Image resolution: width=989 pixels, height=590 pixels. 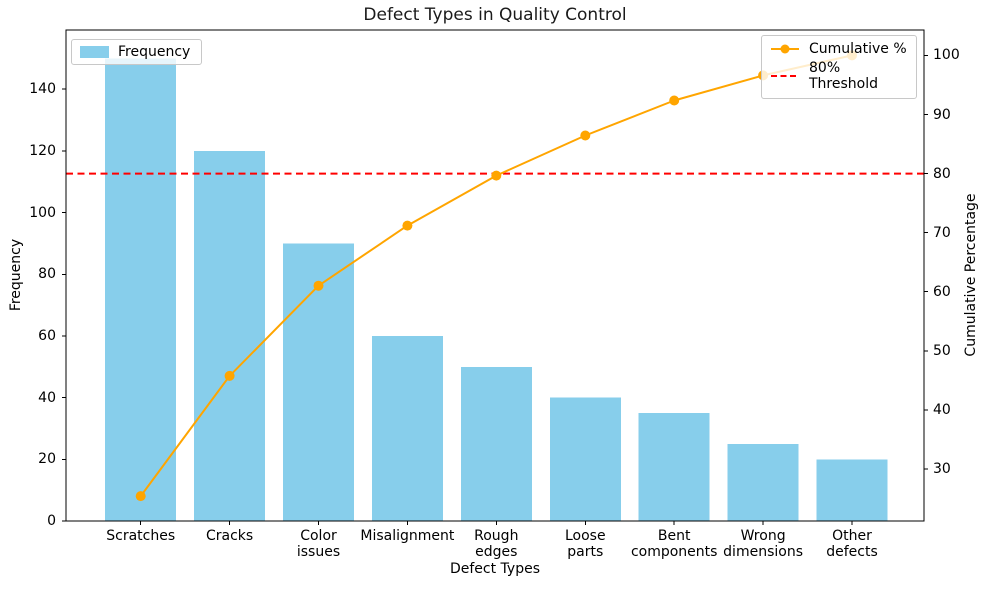 I want to click on legend-row-threshold: 80% Threshold, so click(x=838, y=76).